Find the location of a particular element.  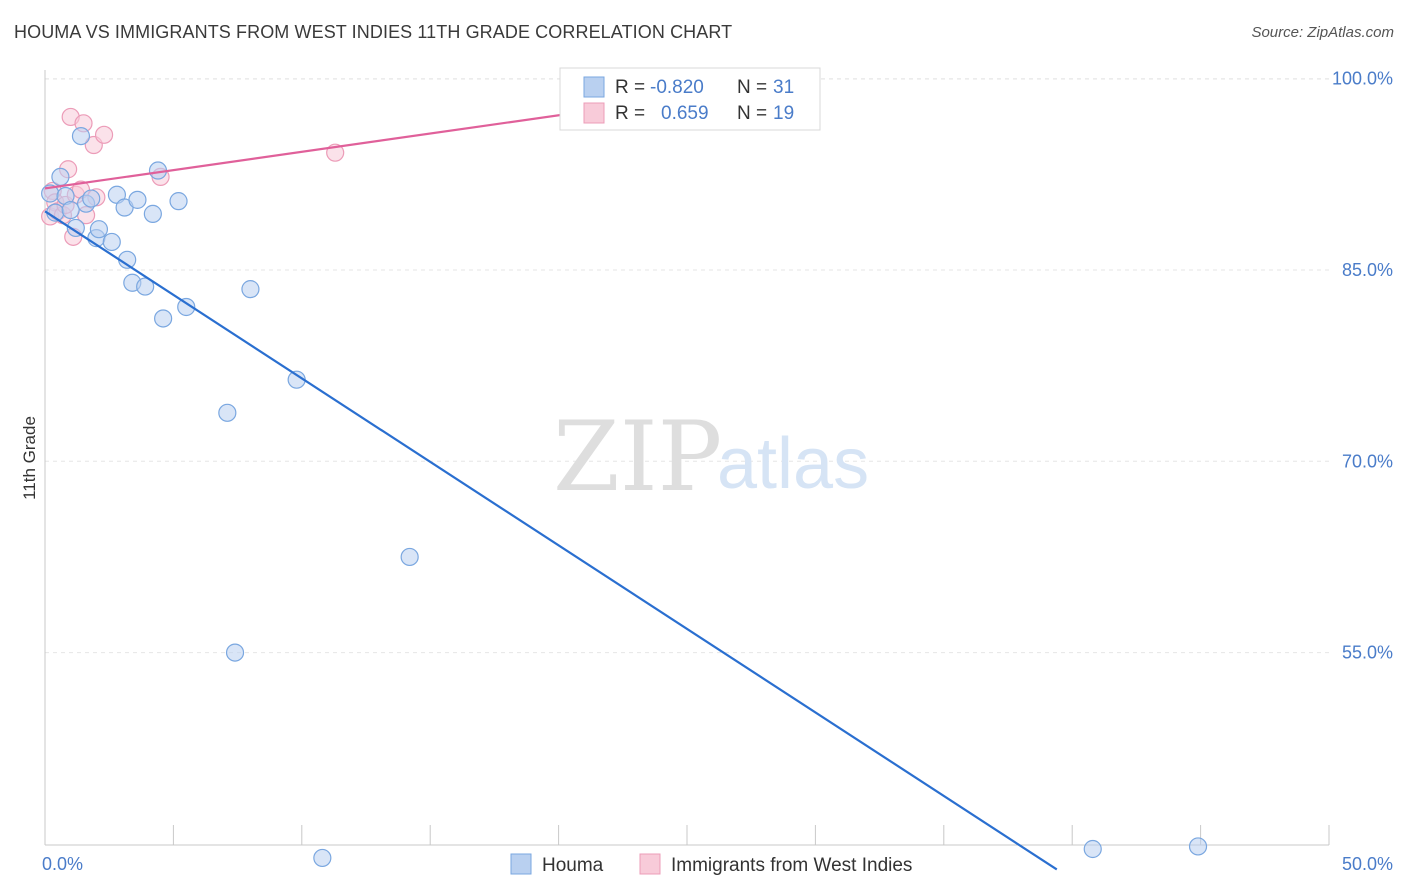

legend-r-value-2: 0.659 is located at coordinates (685, 113).